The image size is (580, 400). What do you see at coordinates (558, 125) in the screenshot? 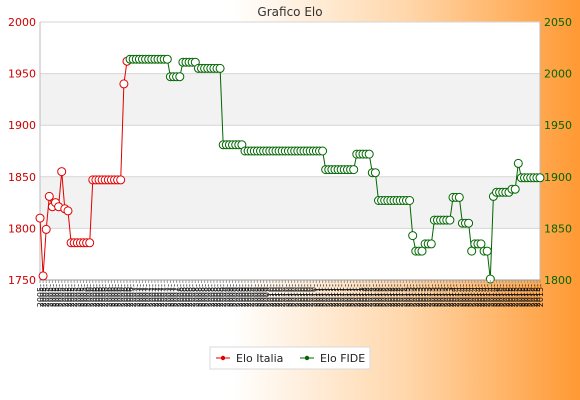
I see `y-right-tick-label: 1950` at bounding box center [558, 125].